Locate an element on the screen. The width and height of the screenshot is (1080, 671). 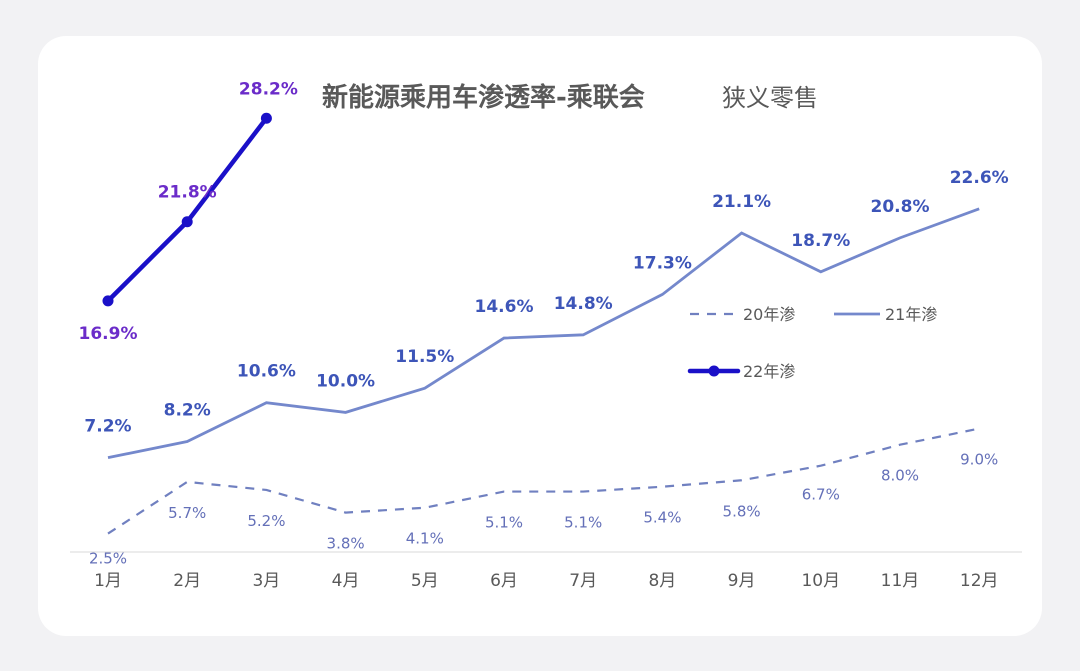
series-20-line is located at coordinates (543, 481).